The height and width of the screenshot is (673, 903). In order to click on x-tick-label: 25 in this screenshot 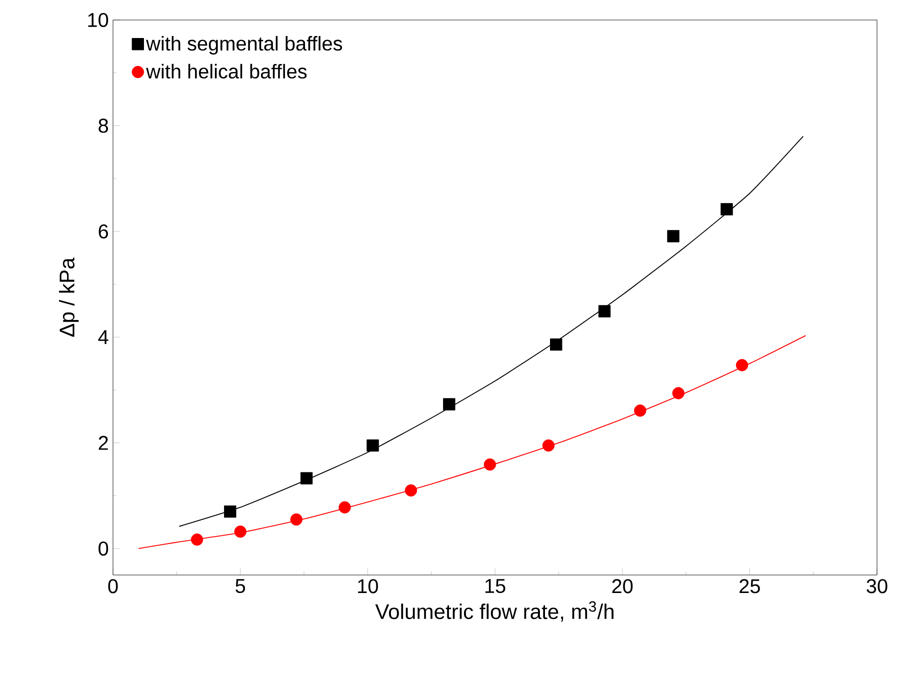, I will do `click(750, 586)`.